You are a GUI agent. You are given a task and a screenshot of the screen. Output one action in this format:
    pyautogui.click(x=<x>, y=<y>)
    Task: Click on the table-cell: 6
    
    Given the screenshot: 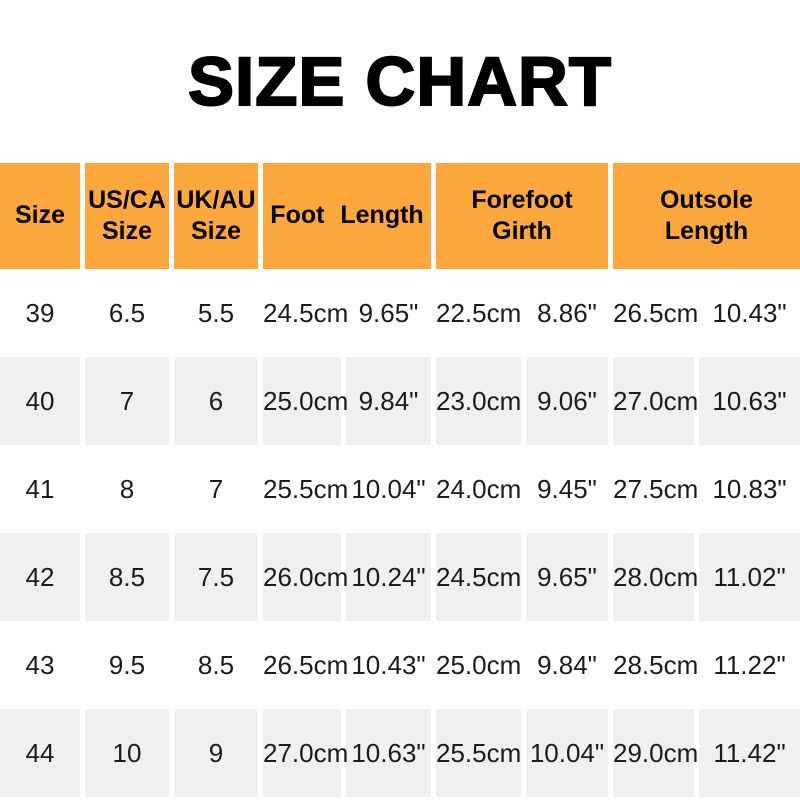 What is the action you would take?
    pyautogui.click(x=216, y=401)
    